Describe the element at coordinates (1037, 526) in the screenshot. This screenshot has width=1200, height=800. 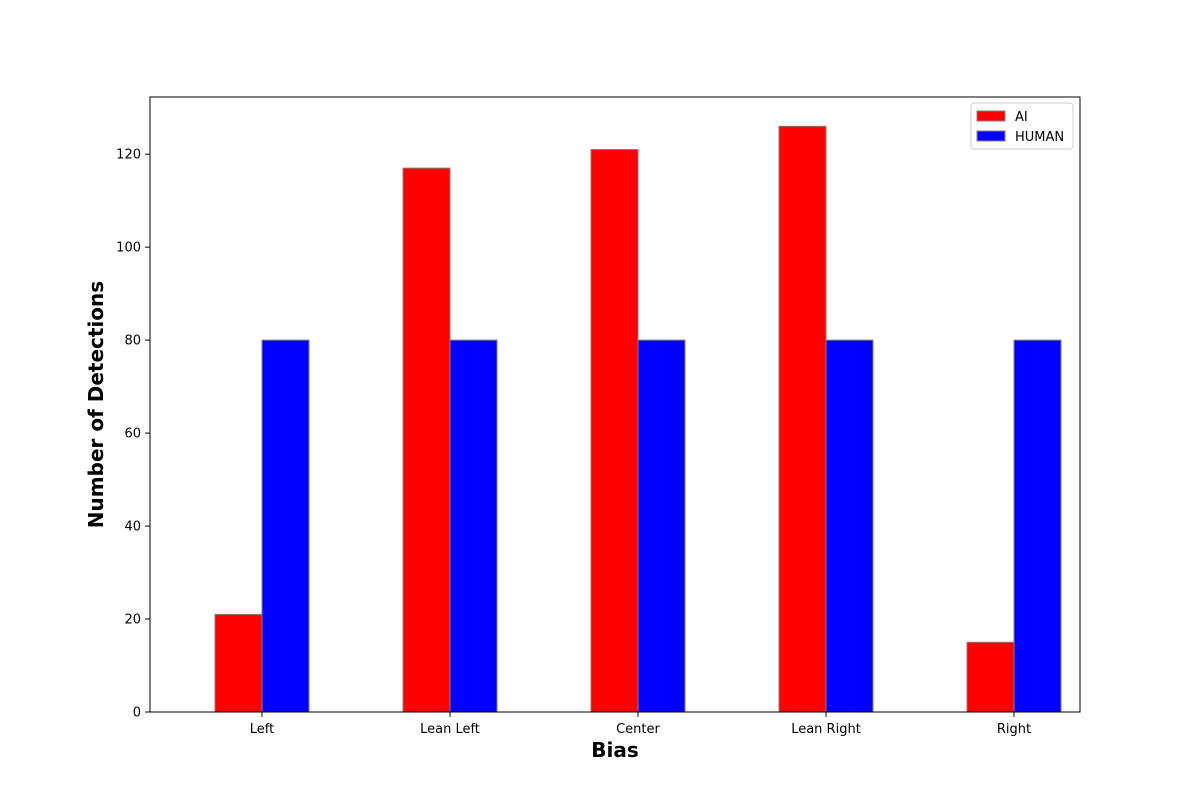
I see `bar-human-right` at that location.